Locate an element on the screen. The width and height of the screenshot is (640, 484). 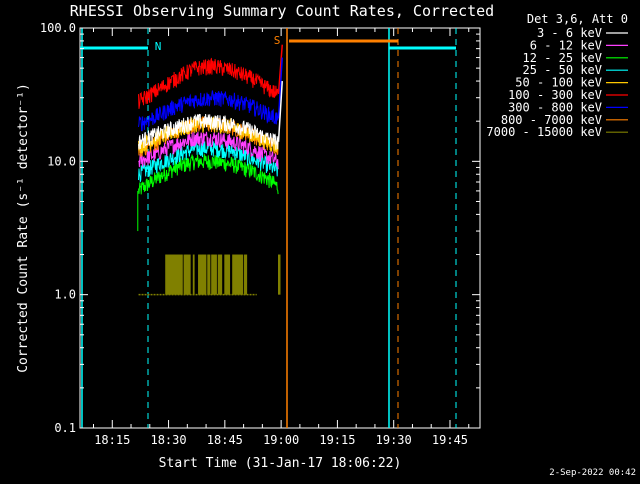
y-tick-label: 0.1 is located at coordinates (65, 428).